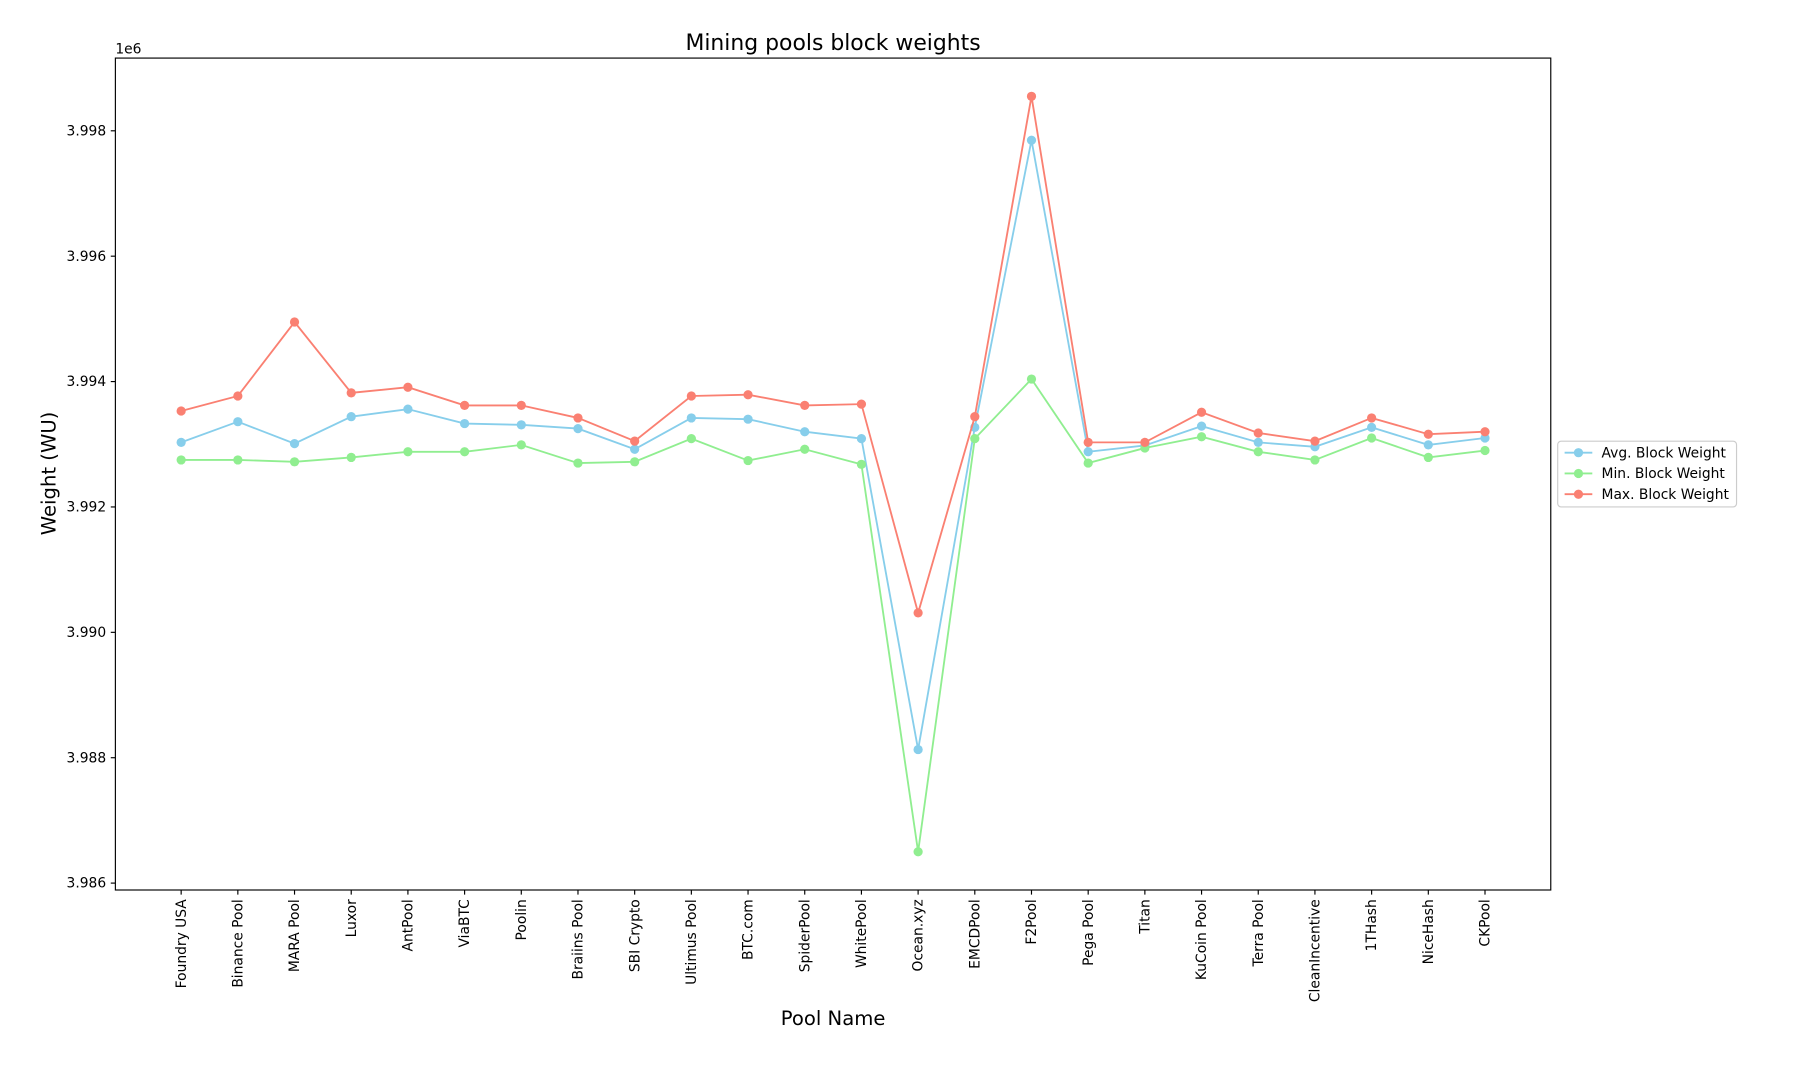 The height and width of the screenshot is (1090, 1800). What do you see at coordinates (1089, 932) in the screenshot?
I see `x-tick-label: Pega Pool` at bounding box center [1089, 932].